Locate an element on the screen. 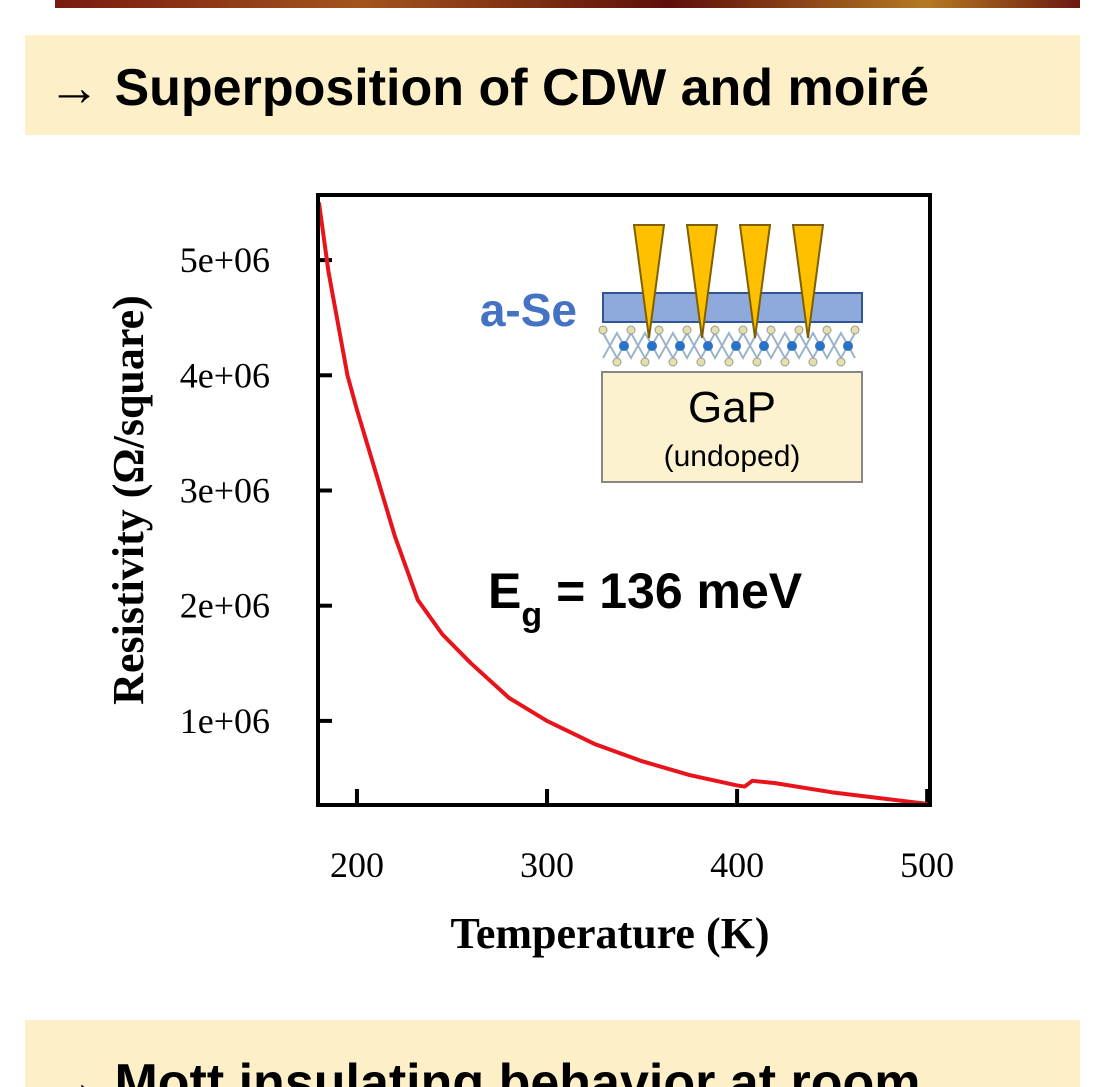 This screenshot has width=1106, height=1087. x-axis-label: Temperature (K) is located at coordinates (610, 933).